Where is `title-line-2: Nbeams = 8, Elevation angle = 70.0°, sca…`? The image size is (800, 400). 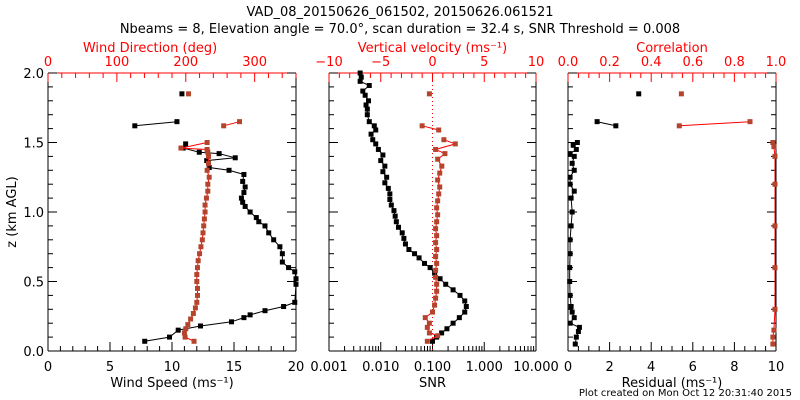 title-line-2: Nbeams = 8, Elevation angle = 70.0°, sca… is located at coordinates (400, 29).